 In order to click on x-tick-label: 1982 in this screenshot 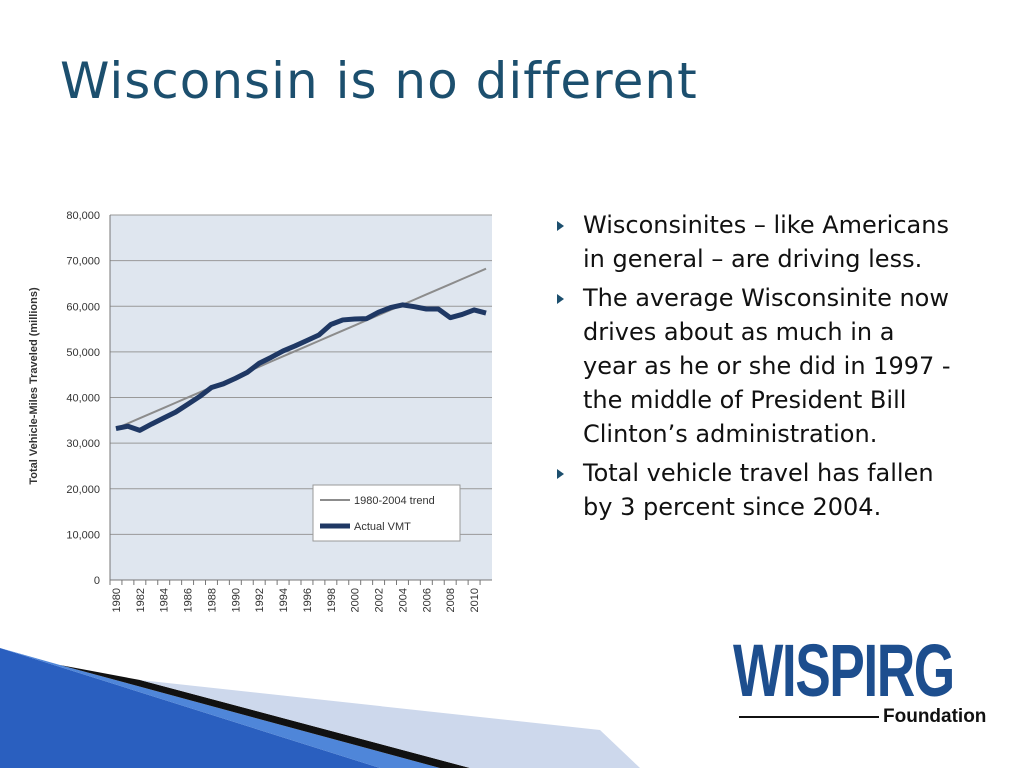, I will do `click(141, 600)`.